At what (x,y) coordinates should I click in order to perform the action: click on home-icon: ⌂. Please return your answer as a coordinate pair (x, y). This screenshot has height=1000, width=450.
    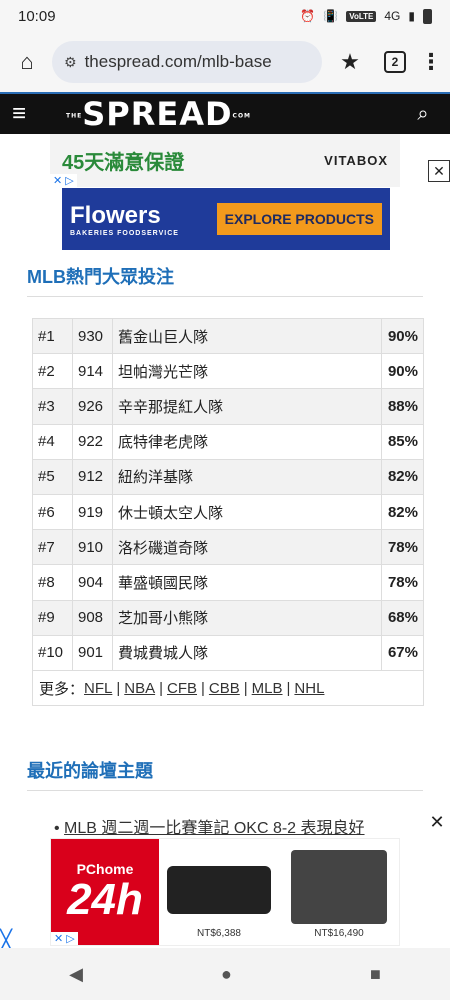
    Looking at the image, I should click on (27, 61).